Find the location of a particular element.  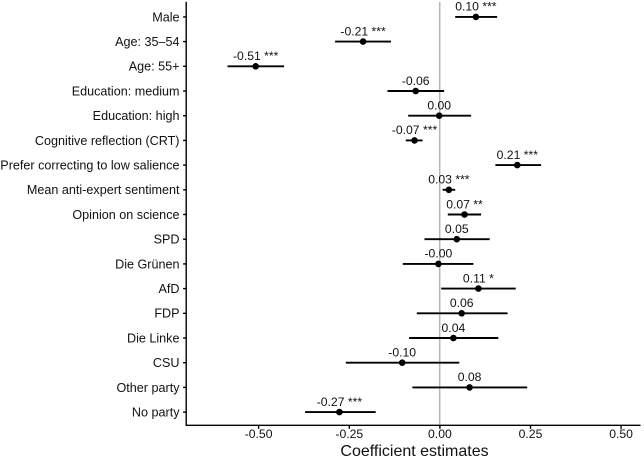

svg-text: FDP is located at coordinates (166, 314).